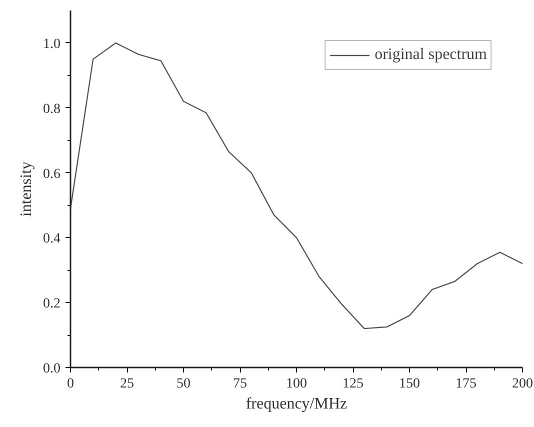 This screenshot has width=534, height=427. Describe the element at coordinates (430, 55) in the screenshot. I see `legend-label: original spectrum` at that location.